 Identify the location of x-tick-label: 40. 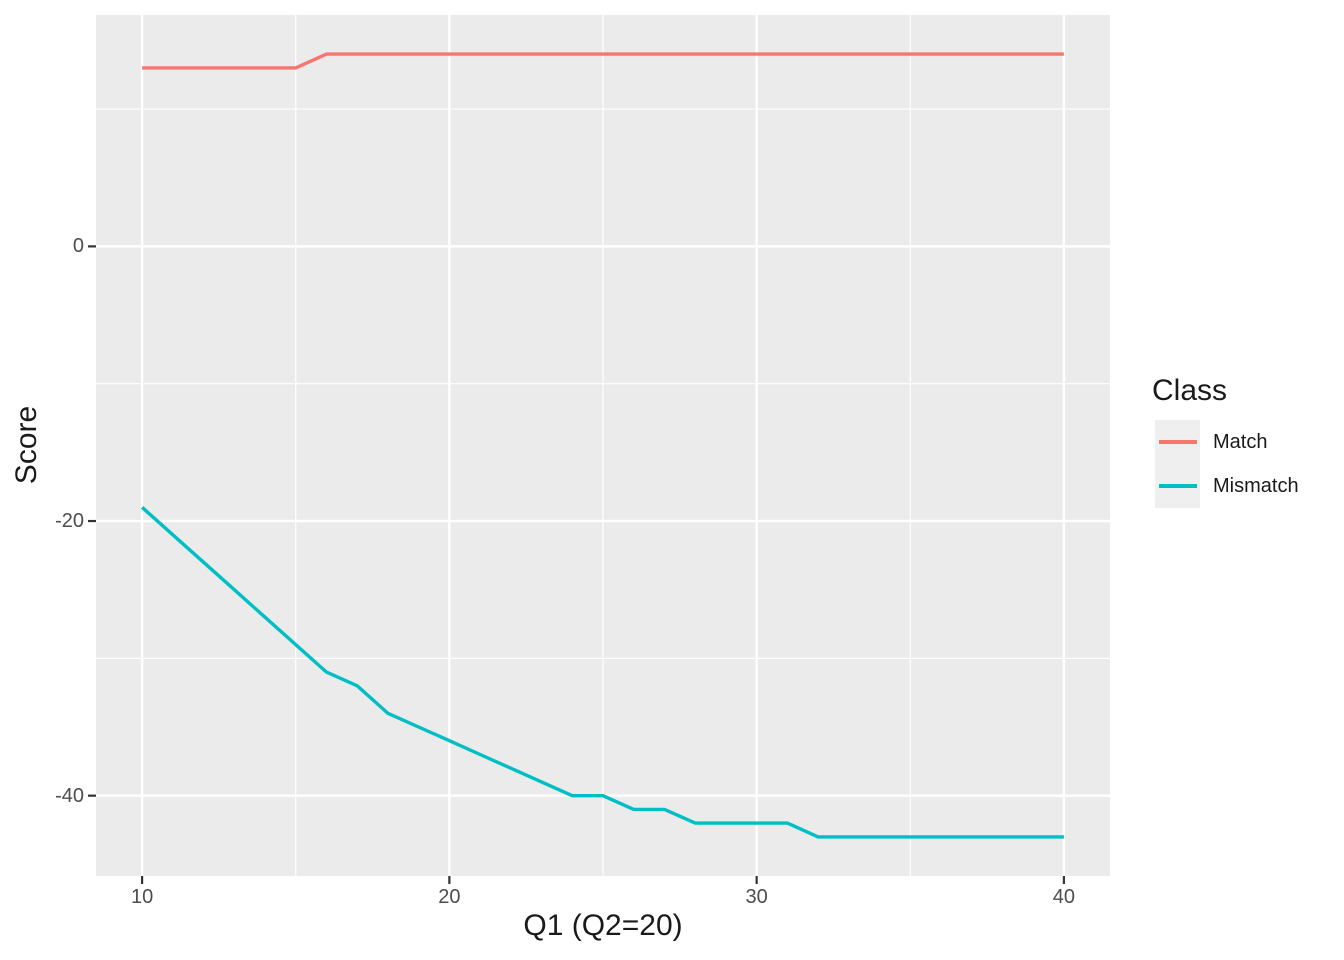
(1064, 897).